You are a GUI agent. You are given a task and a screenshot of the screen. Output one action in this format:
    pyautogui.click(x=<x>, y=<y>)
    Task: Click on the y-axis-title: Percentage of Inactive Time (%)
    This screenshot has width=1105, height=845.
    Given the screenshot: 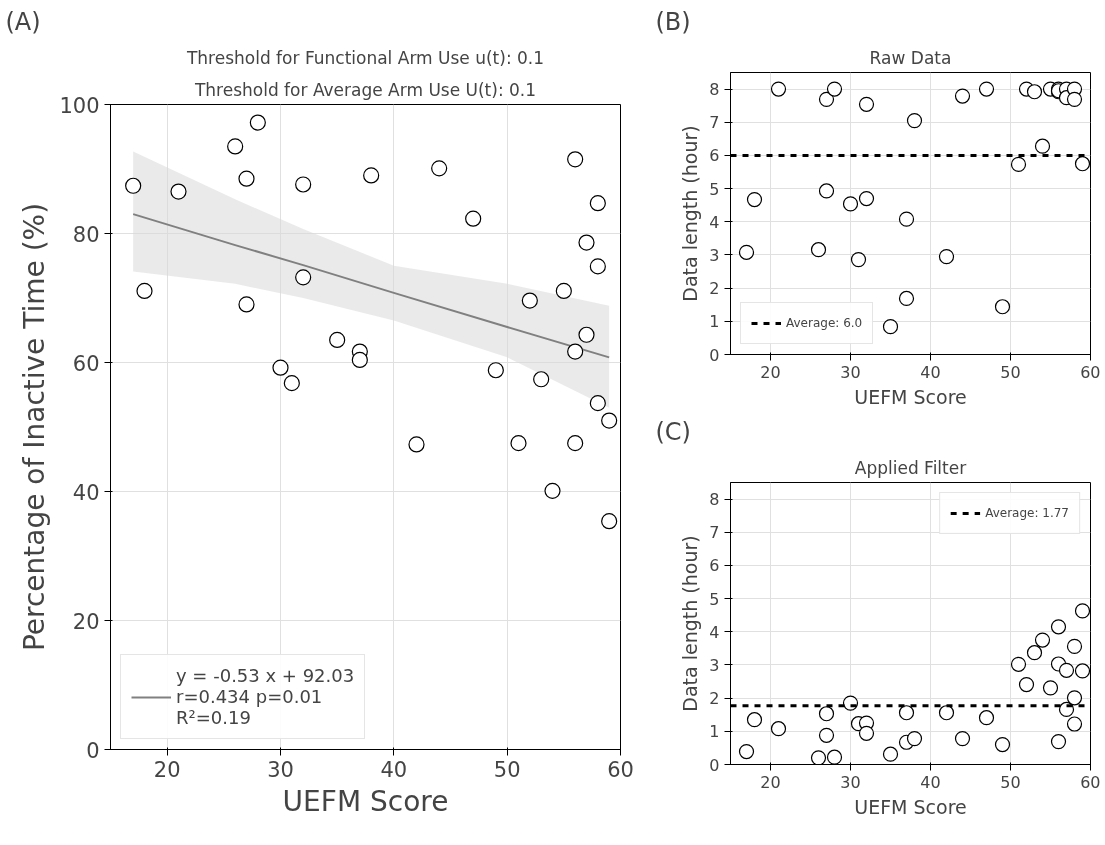 What is the action you would take?
    pyautogui.click(x=35, y=427)
    